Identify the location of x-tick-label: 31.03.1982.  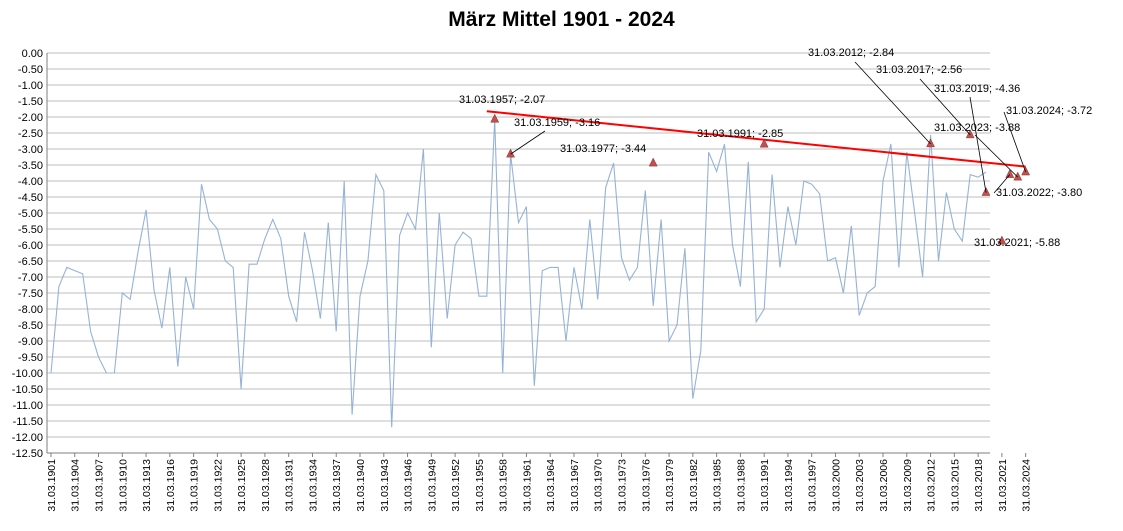
(694, 485).